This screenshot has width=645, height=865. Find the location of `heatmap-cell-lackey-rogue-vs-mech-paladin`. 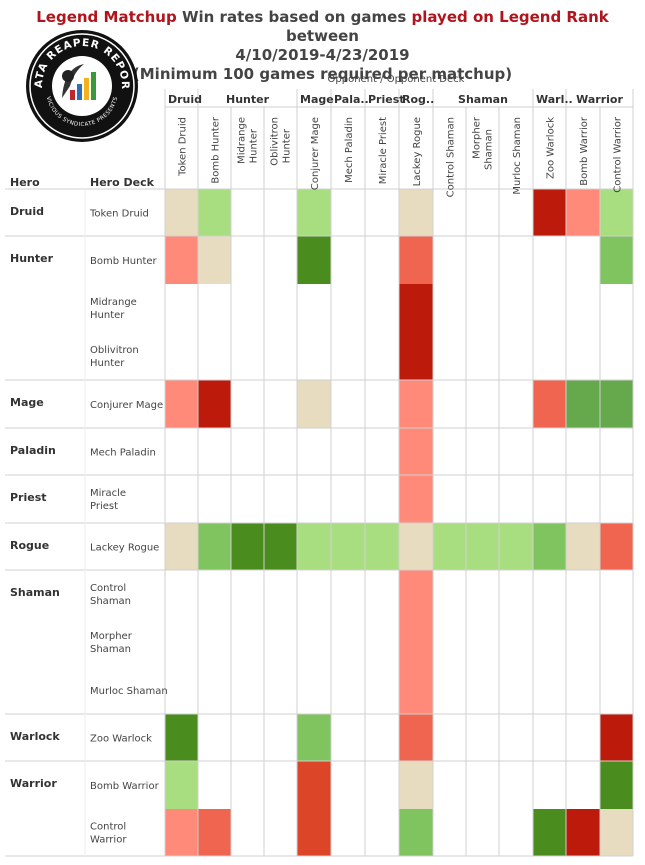

heatmap-cell-lackey-rogue-vs-mech-paladin is located at coordinates (348, 546).